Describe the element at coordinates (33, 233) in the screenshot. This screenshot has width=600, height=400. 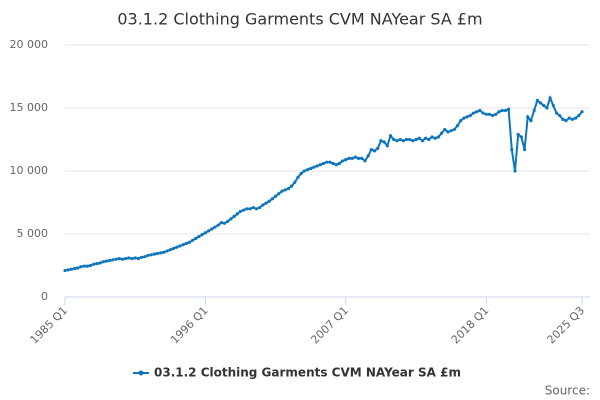
I see `y-tick-label: 5 000` at that location.